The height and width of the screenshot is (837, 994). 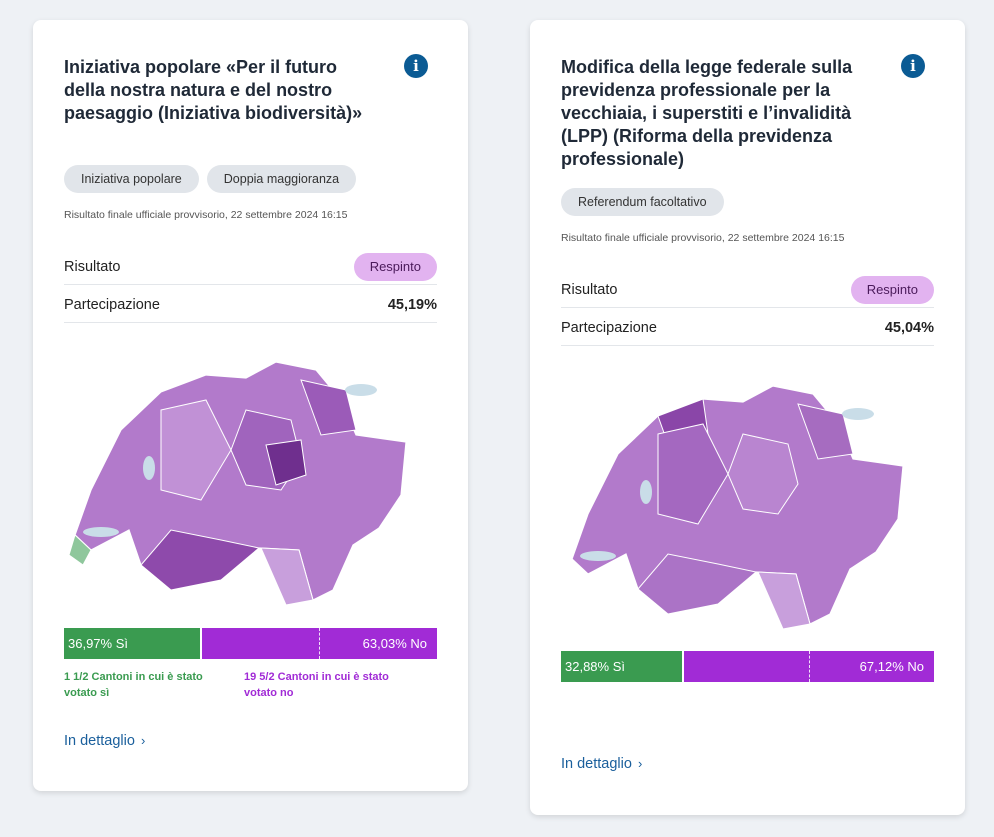 What do you see at coordinates (131, 179) in the screenshot?
I see `tag-popular-initiative: Iniziativa popolare` at bounding box center [131, 179].